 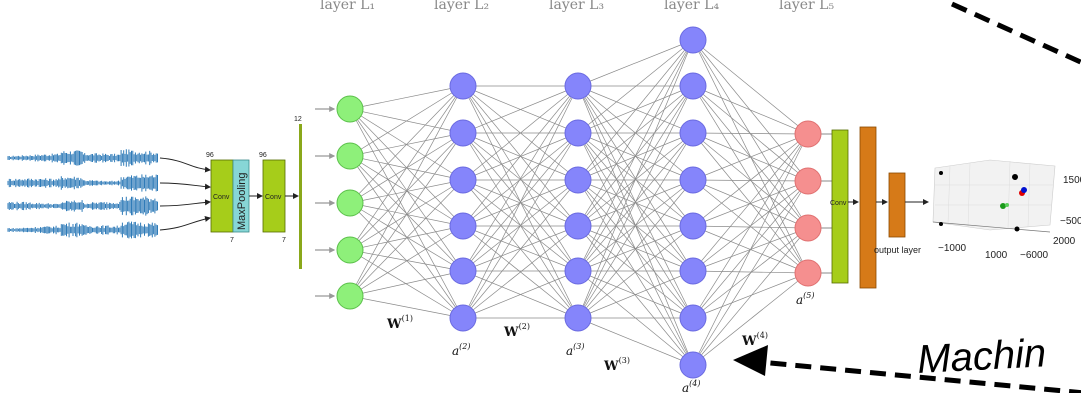 What do you see at coordinates (516, 331) in the screenshot?
I see `weight-label-2: W(2)` at bounding box center [516, 331].